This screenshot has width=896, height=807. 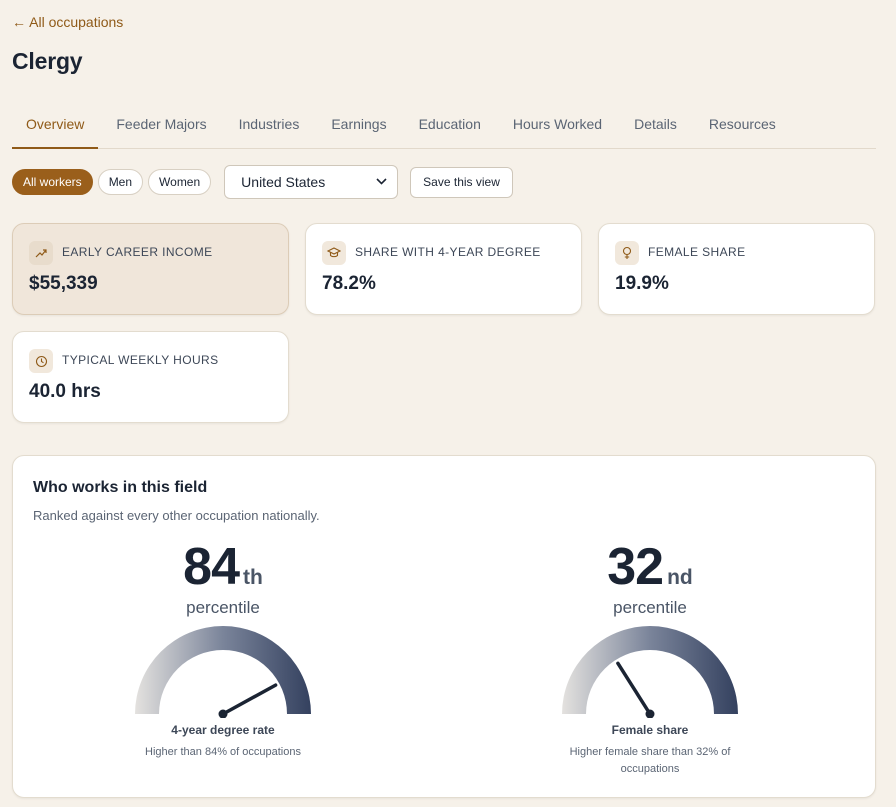 I want to click on stat-card-early-career-income: Early career income $55,339, so click(x=150, y=269).